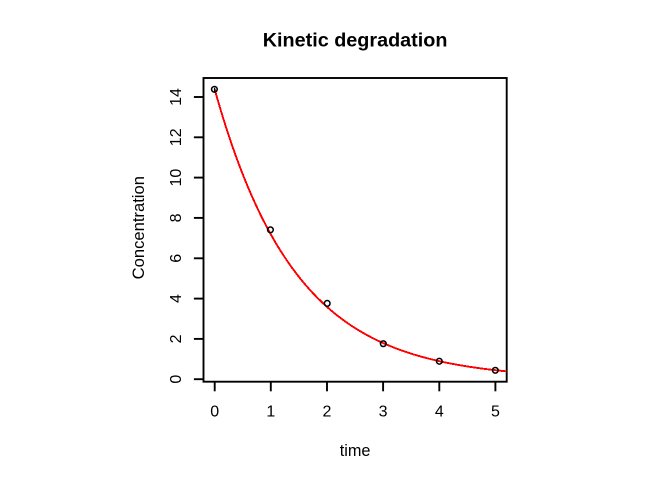  What do you see at coordinates (176, 178) in the screenshot?
I see `svg-text: 10` at bounding box center [176, 178].